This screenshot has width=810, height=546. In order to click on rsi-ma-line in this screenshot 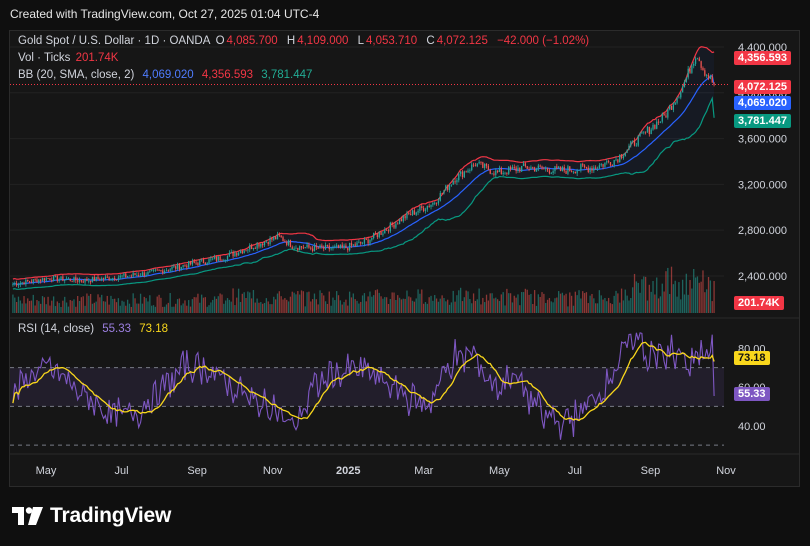, I will do `click(363, 381)`.